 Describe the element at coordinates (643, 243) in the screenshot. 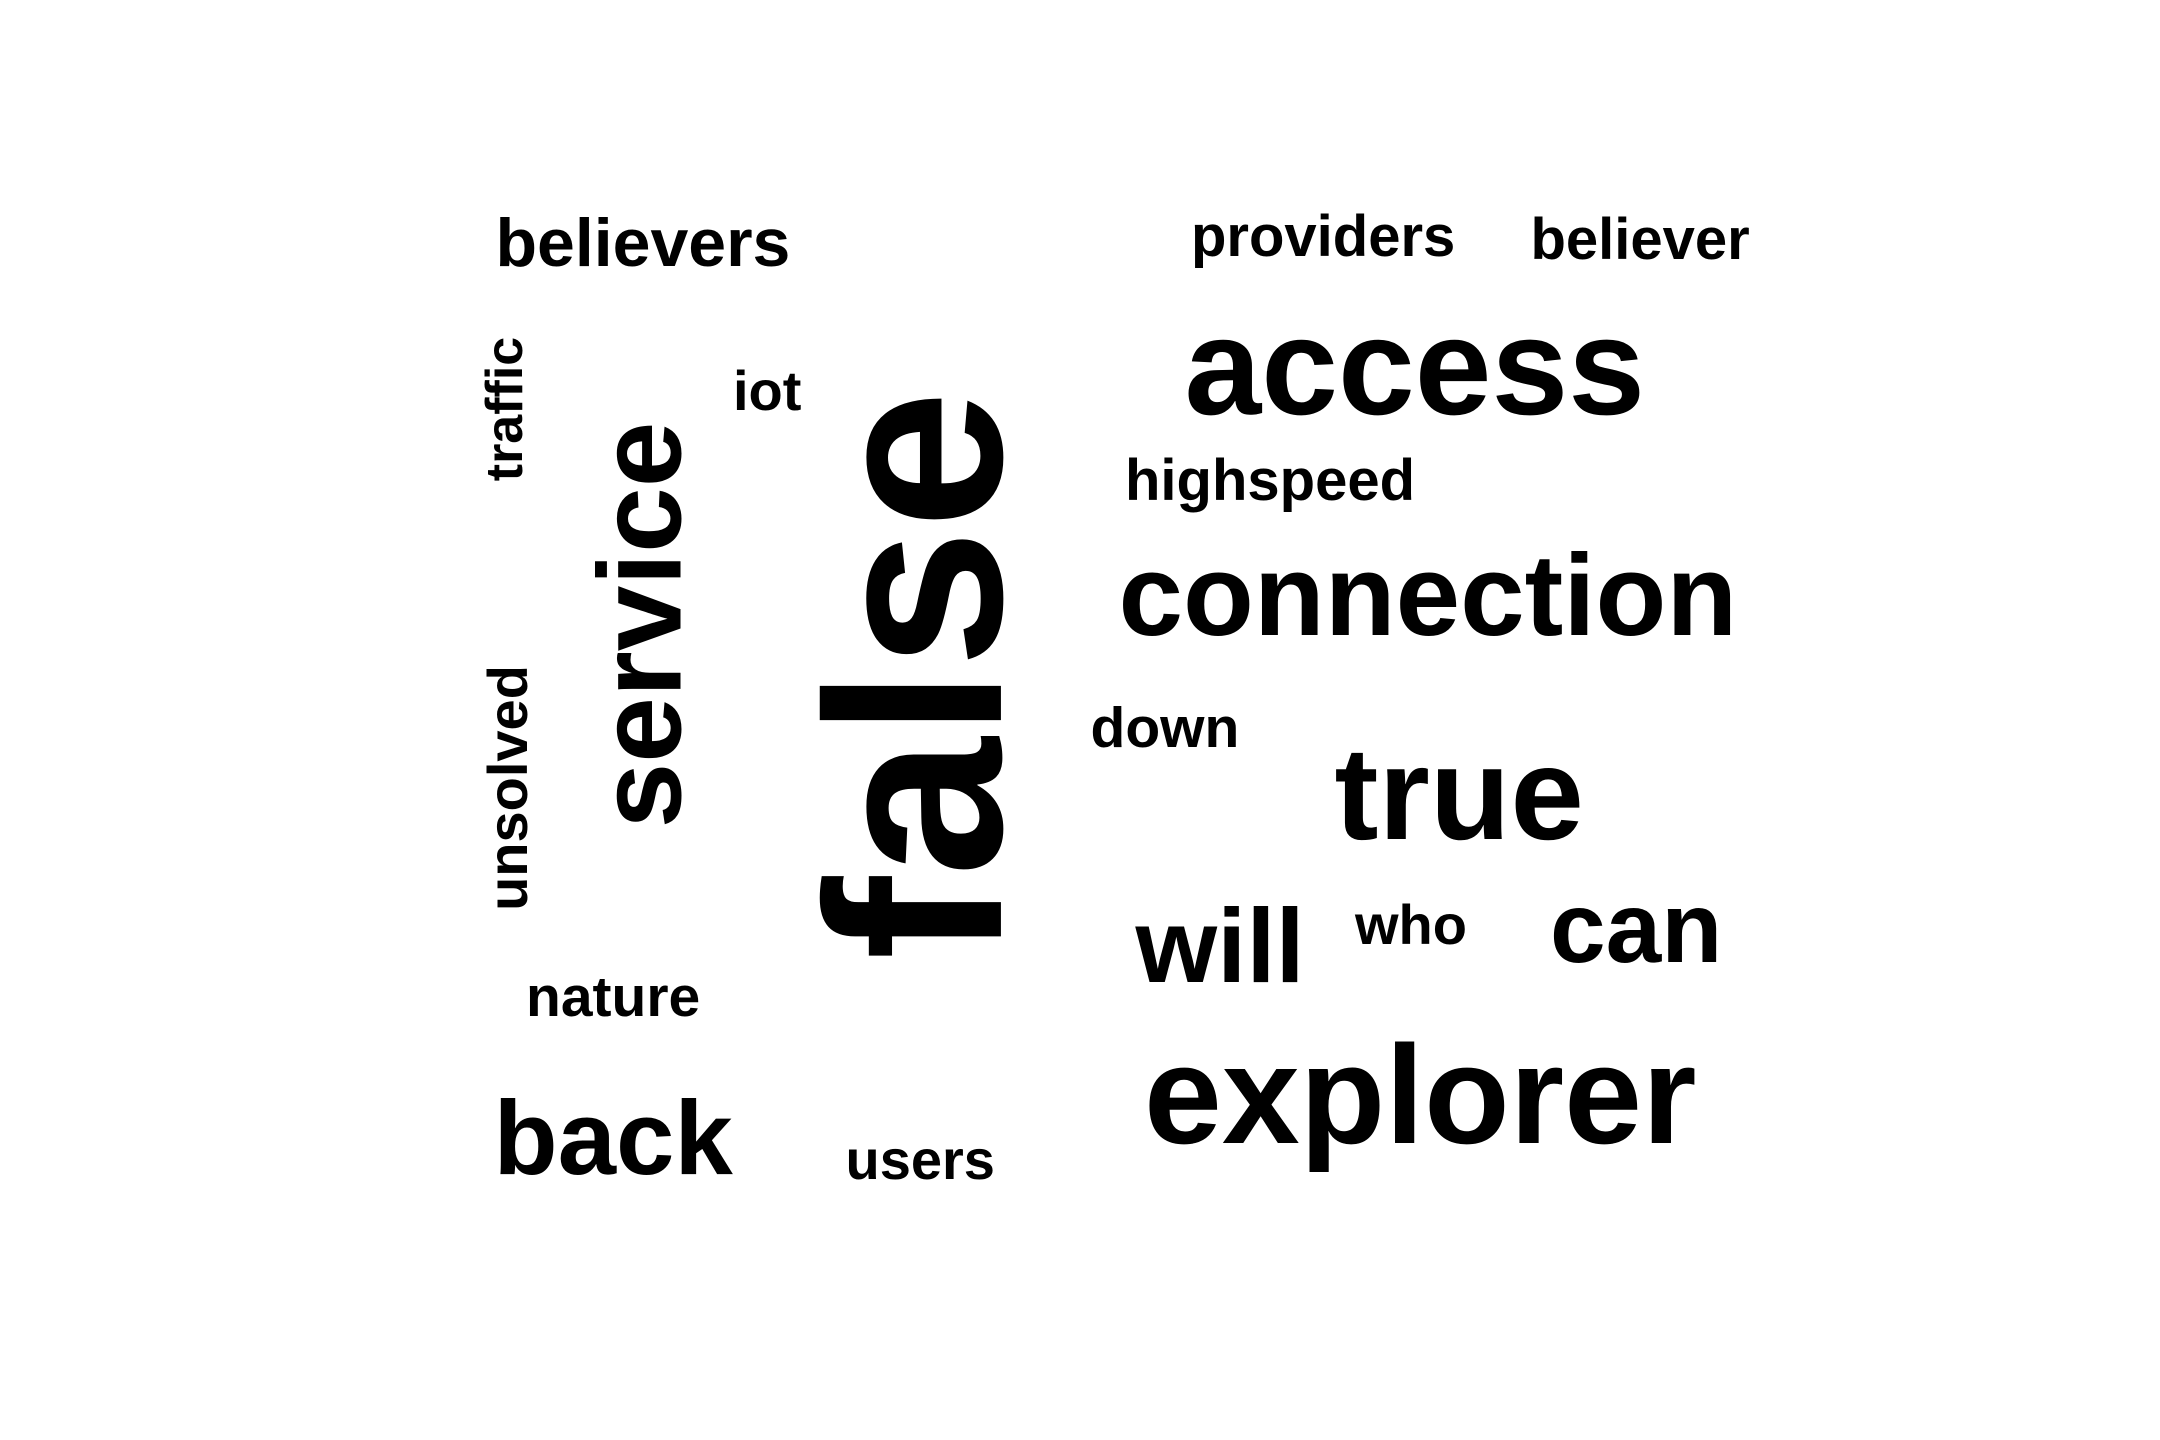

I see `word-believers: believers` at that location.